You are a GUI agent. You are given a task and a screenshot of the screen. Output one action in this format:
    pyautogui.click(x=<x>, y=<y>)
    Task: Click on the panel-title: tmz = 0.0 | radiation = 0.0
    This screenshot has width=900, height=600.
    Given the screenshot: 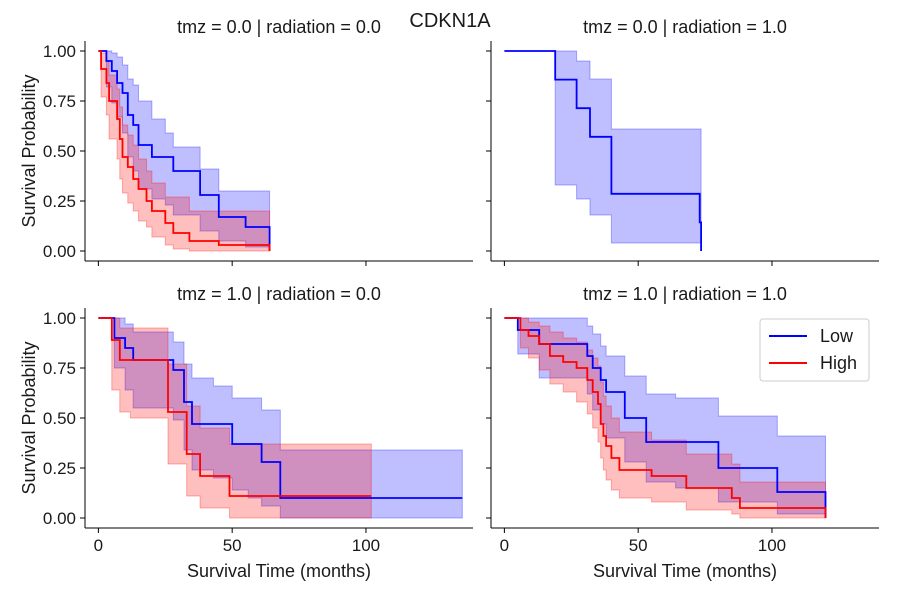 What is the action you would take?
    pyautogui.click(x=279, y=27)
    